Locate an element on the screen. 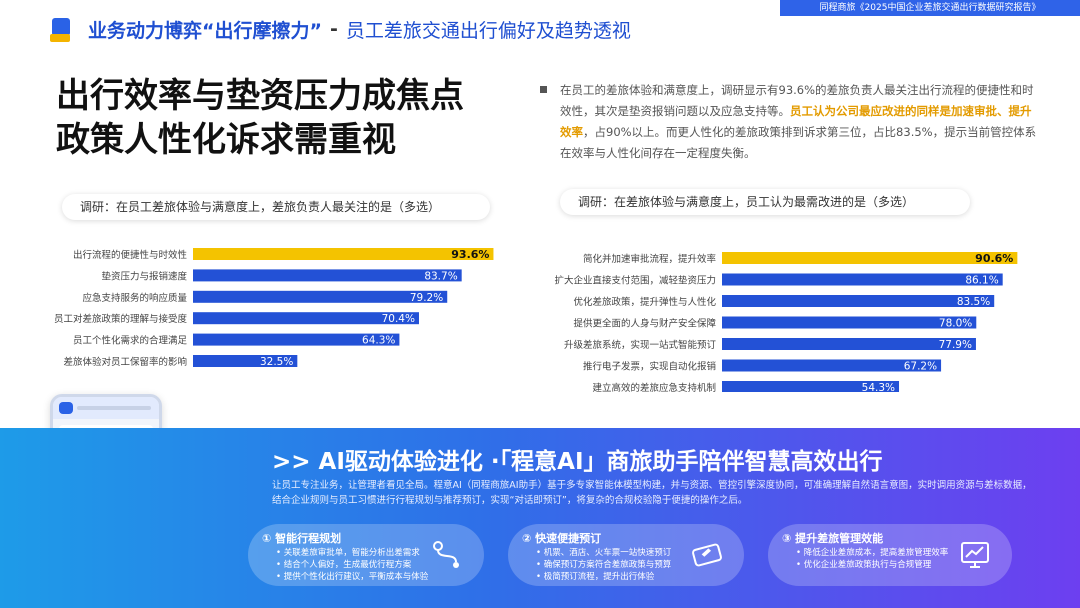  value-label: 64.3% is located at coordinates (378, 341).